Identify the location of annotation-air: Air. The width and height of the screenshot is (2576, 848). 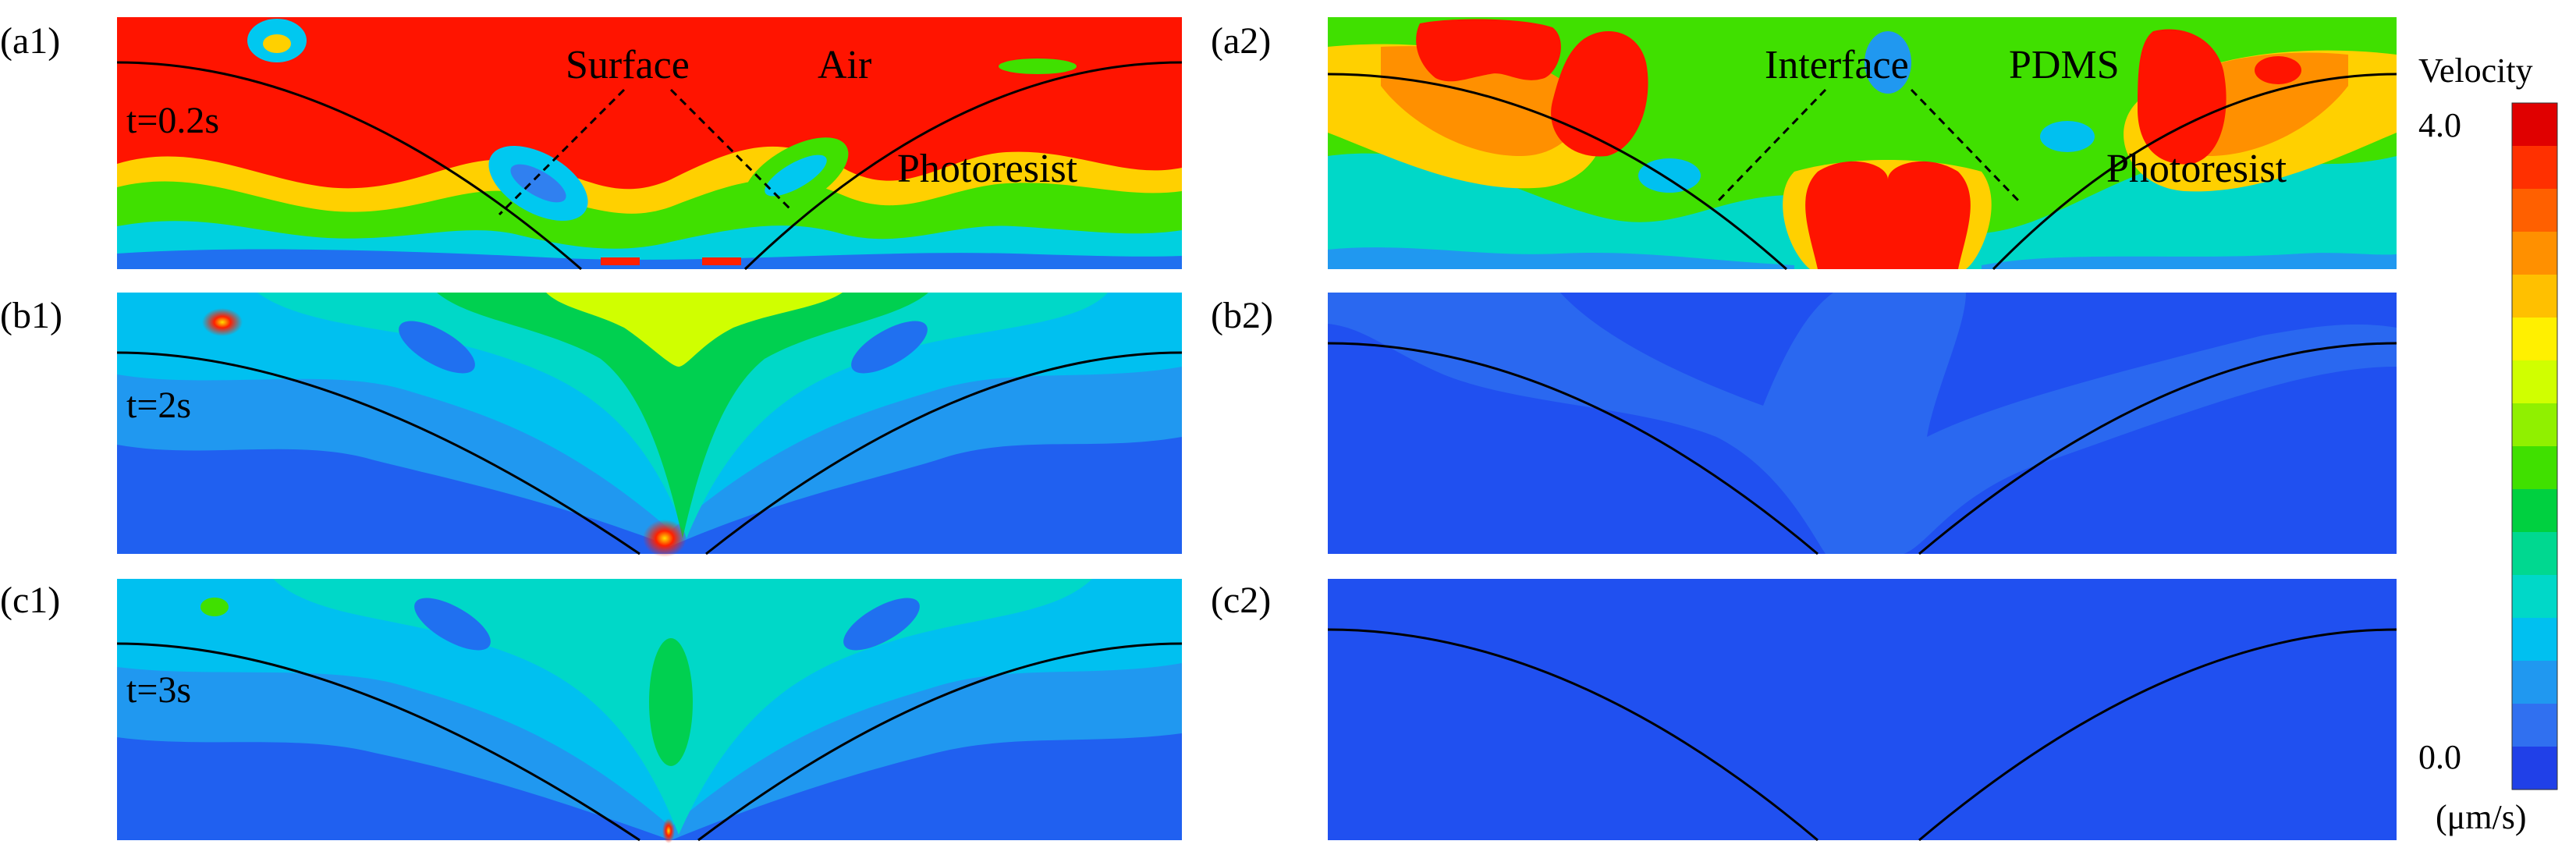
(844, 65).